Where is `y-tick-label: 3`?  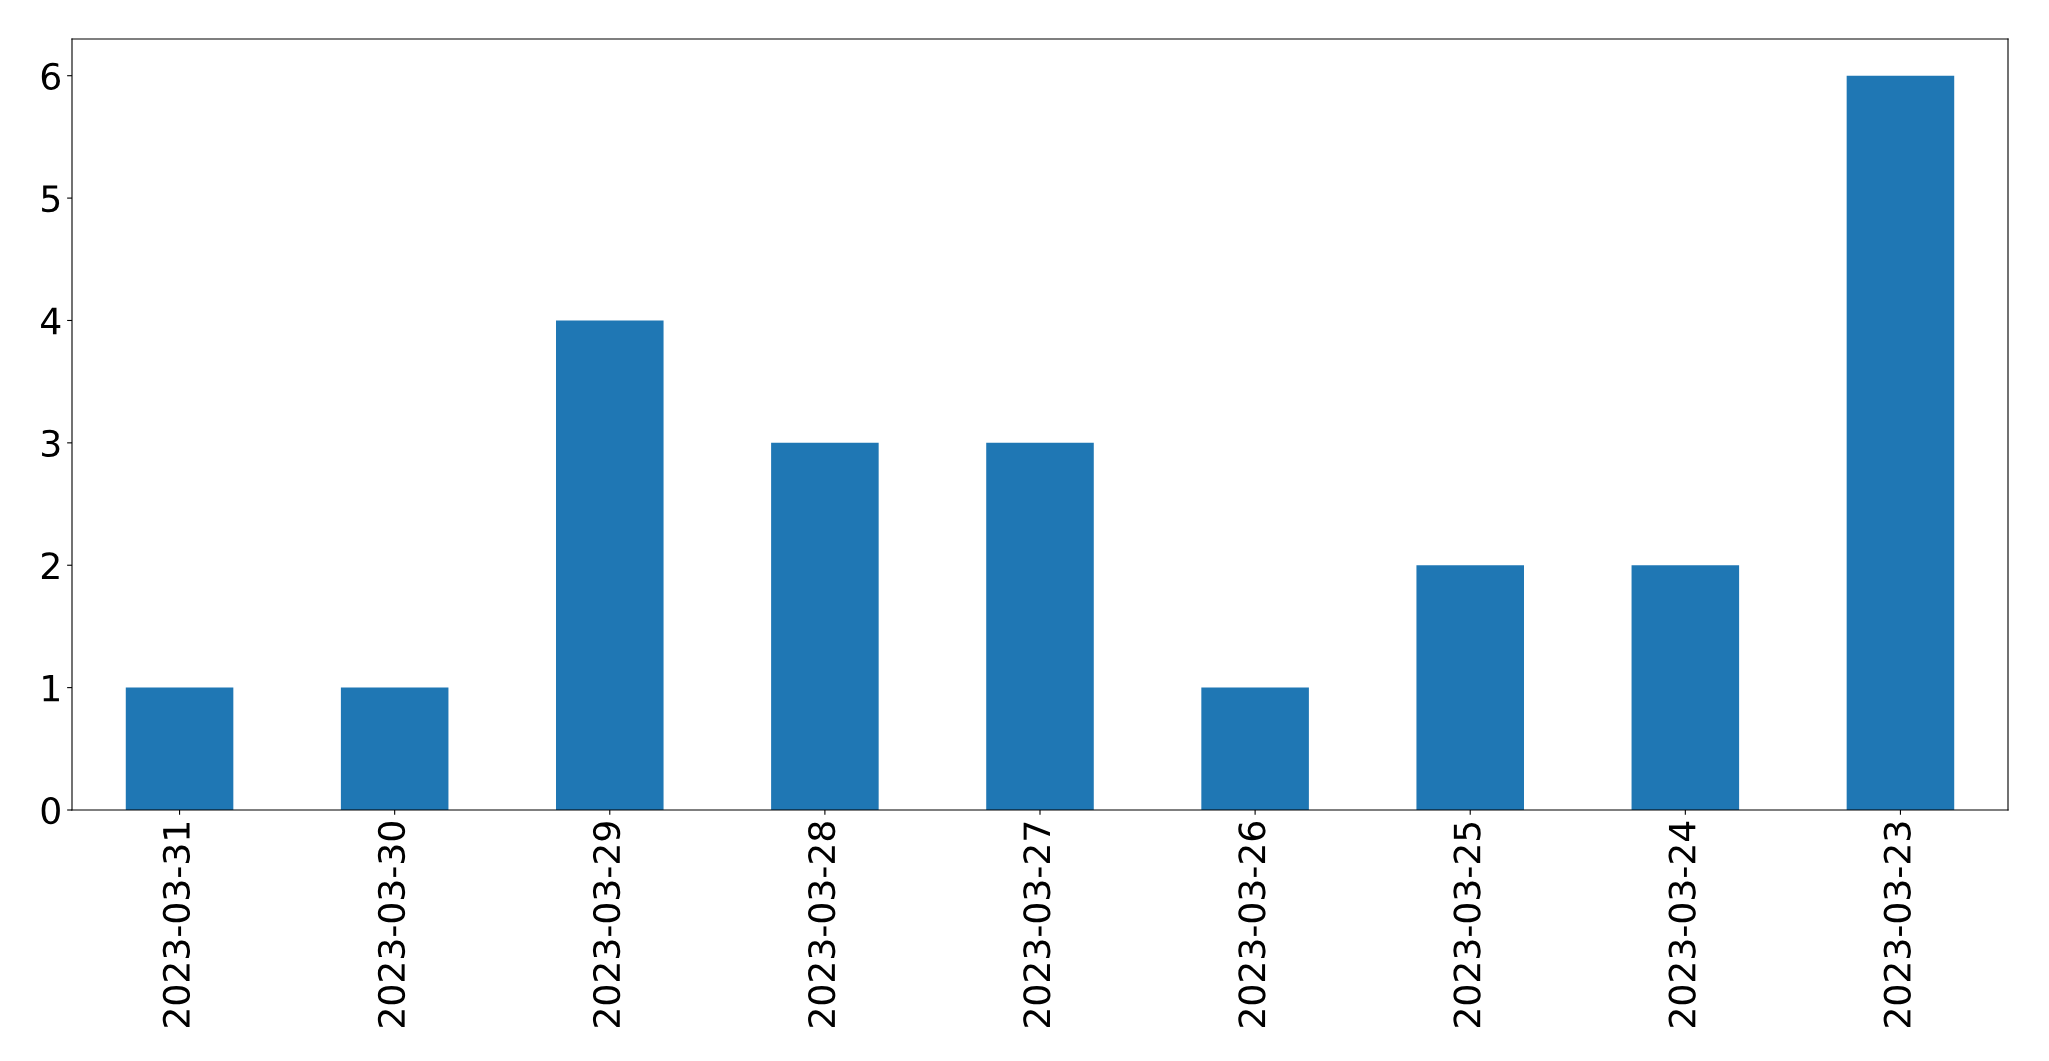 y-tick-label: 3 is located at coordinates (51, 443).